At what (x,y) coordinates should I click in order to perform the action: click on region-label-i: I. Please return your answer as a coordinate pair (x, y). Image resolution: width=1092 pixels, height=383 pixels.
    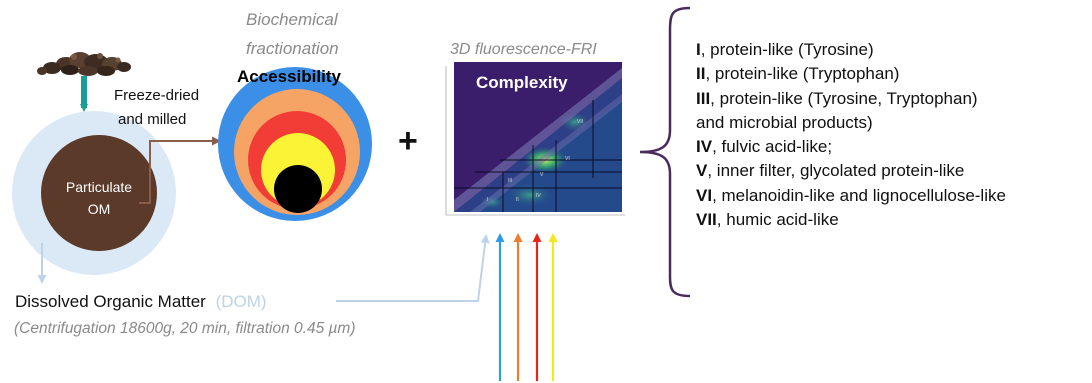
    Looking at the image, I should click on (487, 200).